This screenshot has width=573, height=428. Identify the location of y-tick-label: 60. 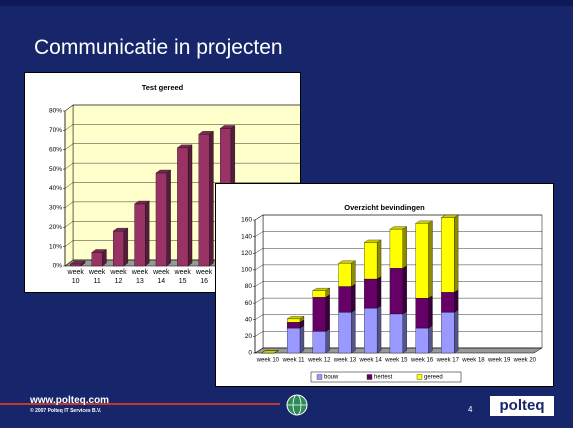
(249, 303).